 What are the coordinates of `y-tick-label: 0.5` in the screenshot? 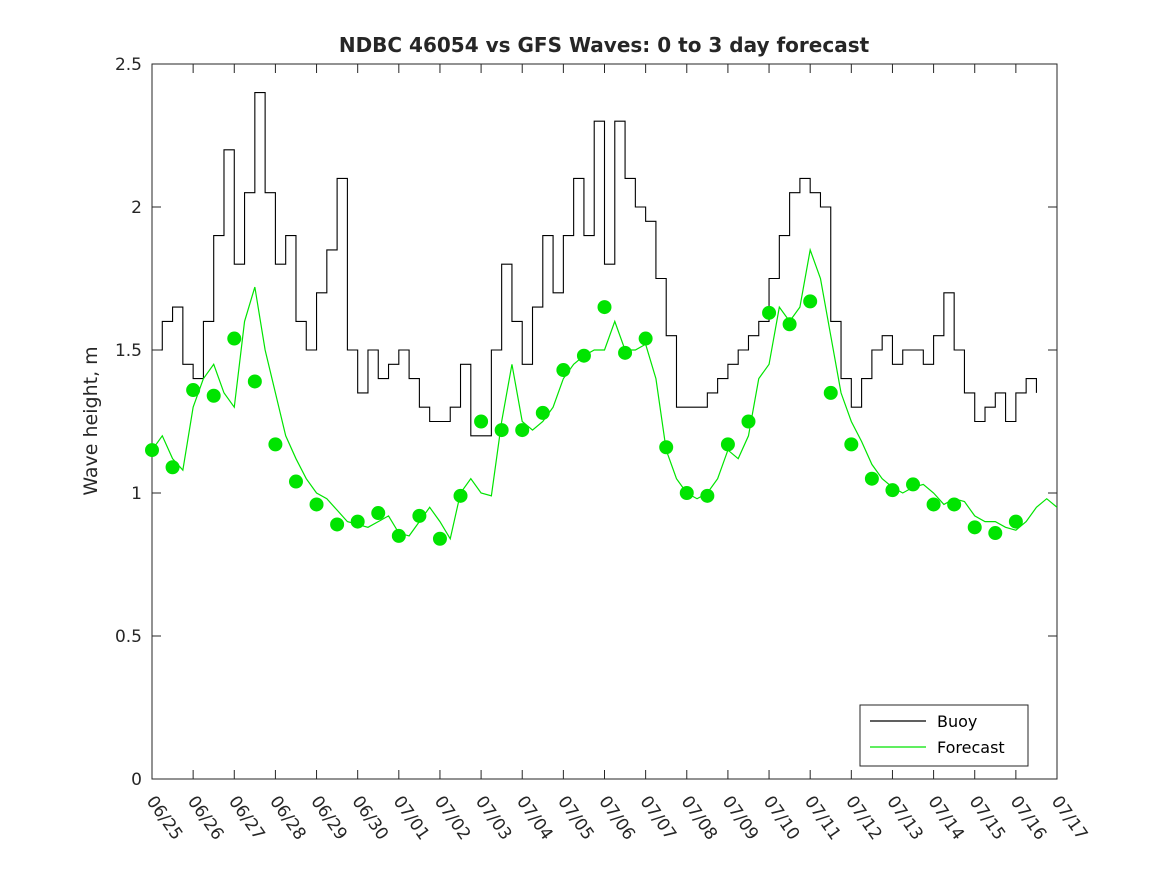 It's located at (128, 637).